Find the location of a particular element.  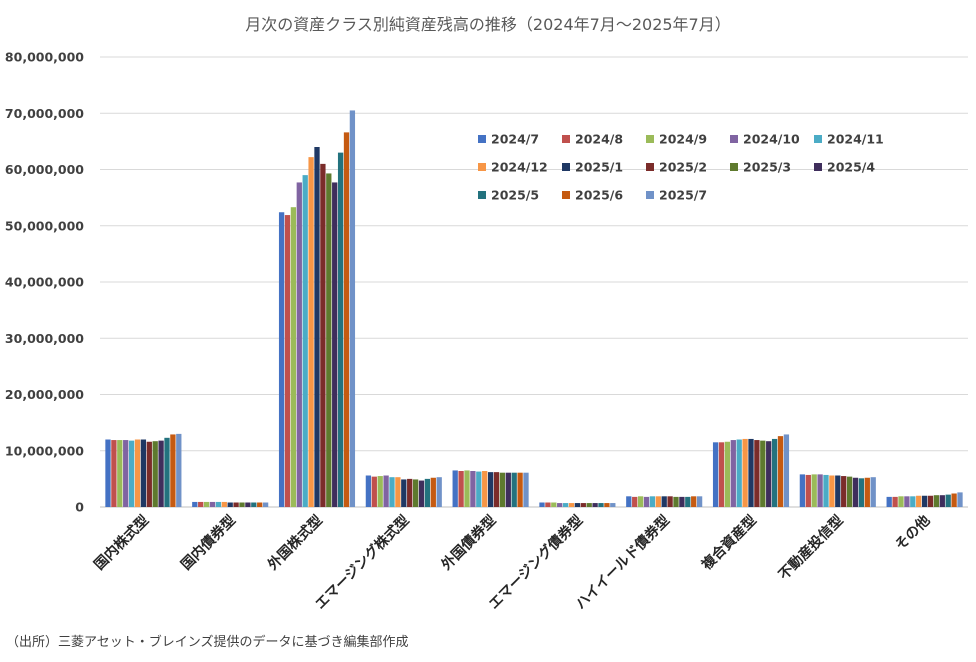

x-category-label: エマージング株式型 is located at coordinates (362, 562).